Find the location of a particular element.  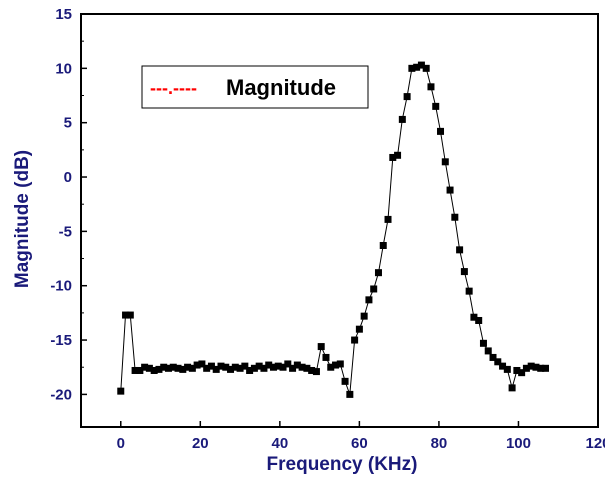

y-tick-label: -10 is located at coordinates (61, 286).